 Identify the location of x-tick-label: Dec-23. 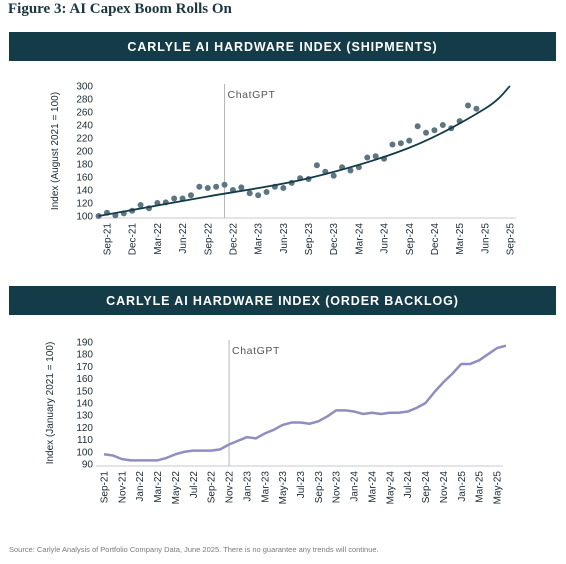
(334, 239).